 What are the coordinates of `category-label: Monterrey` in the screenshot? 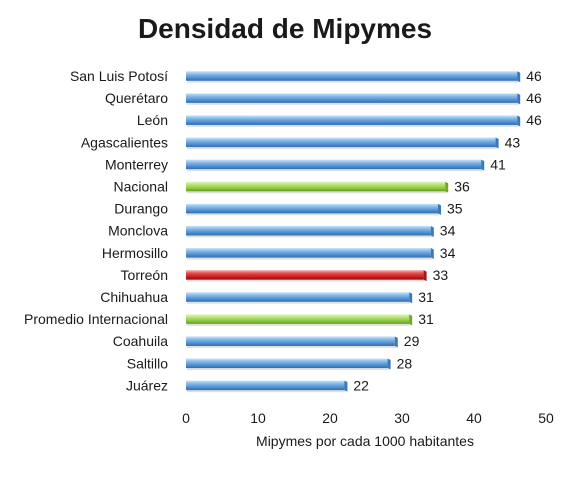 It's located at (136, 164).